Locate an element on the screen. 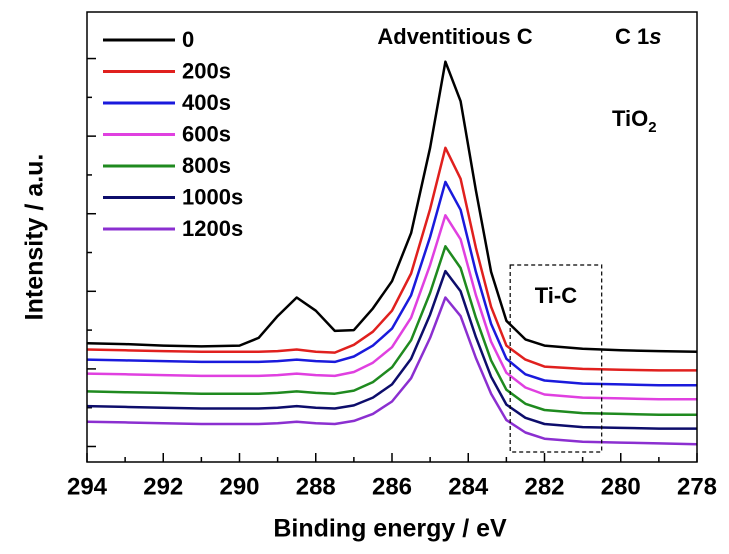 The width and height of the screenshot is (729, 554). x-tick-label: 292 is located at coordinates (163, 486).